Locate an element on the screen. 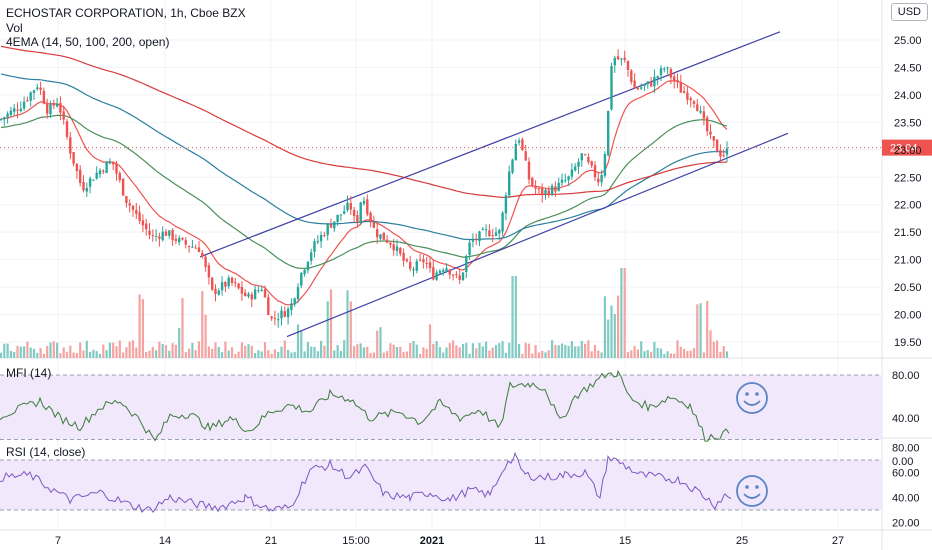  ema-label: 4EMA (14, 50, 100, 200, open) is located at coordinates (88, 42).